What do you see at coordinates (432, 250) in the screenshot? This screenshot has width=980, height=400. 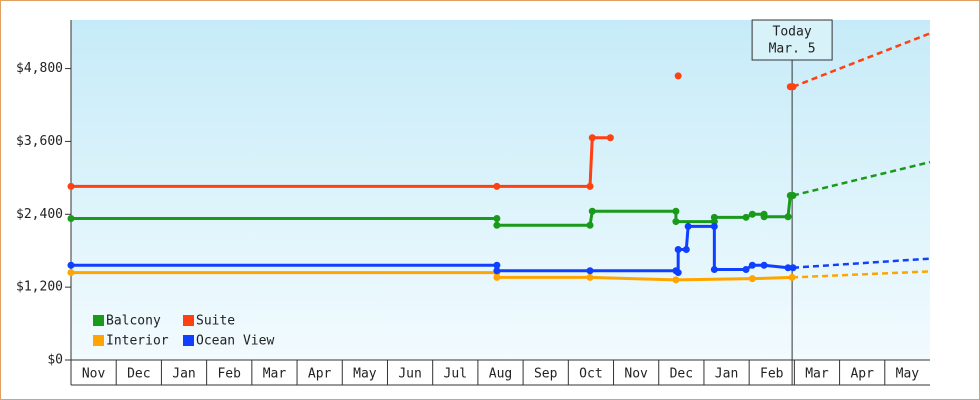 I see `series-line` at bounding box center [432, 250].